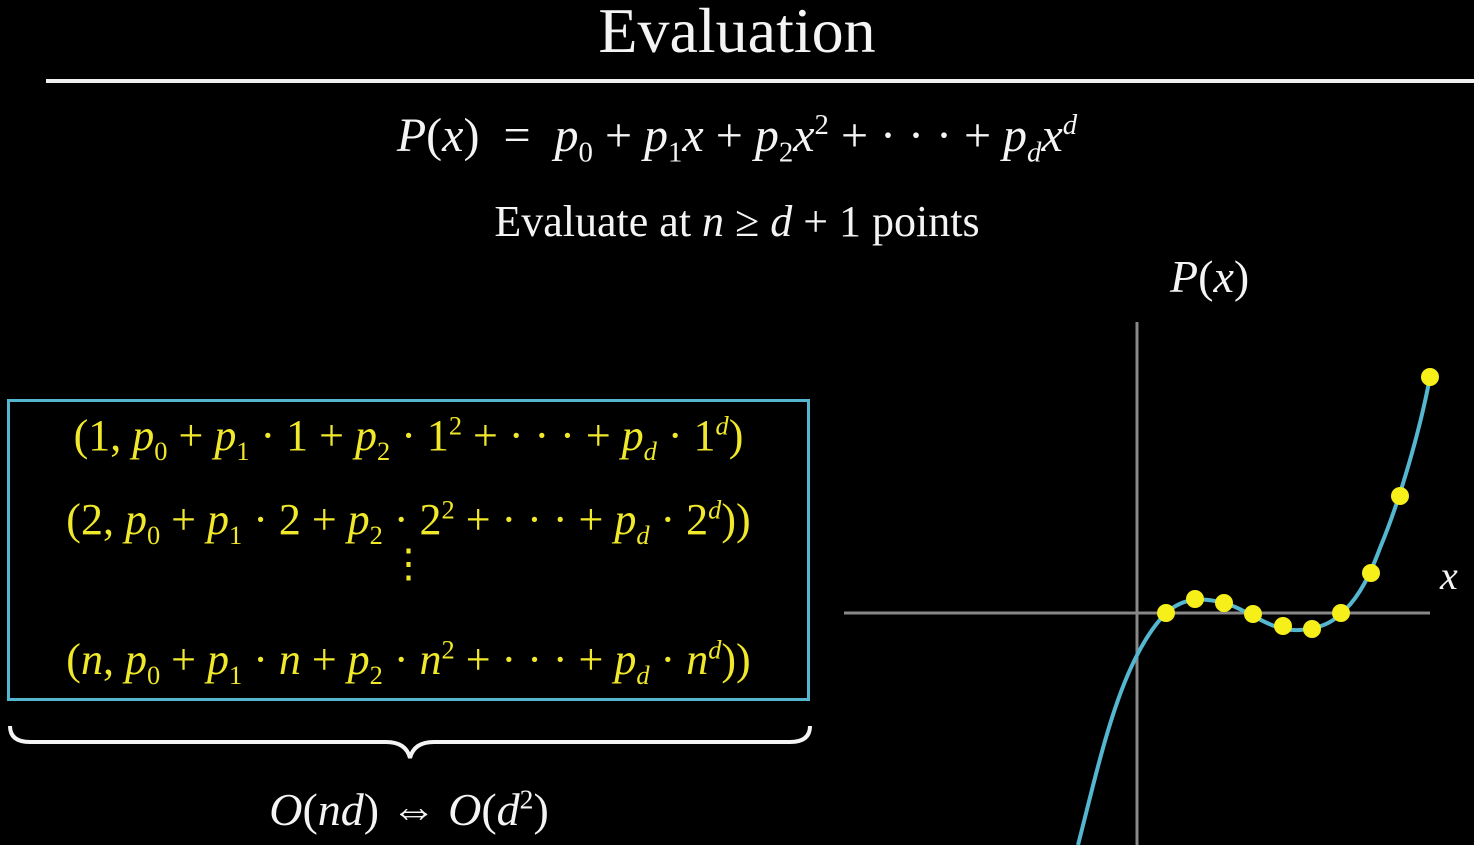 This screenshot has width=1474, height=845. What do you see at coordinates (920, 221) in the screenshot?
I see `subtitle-post: points` at bounding box center [920, 221].